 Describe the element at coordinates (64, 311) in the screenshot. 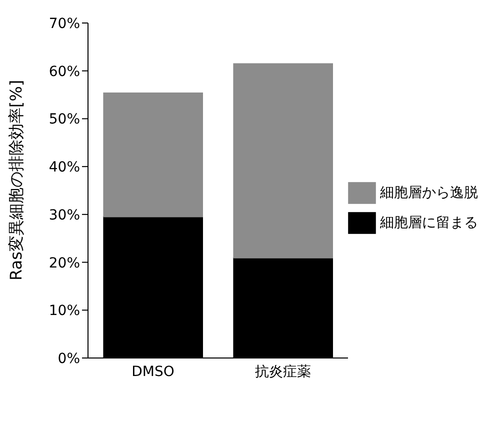

I see `y-tick-label: 10%` at that location.